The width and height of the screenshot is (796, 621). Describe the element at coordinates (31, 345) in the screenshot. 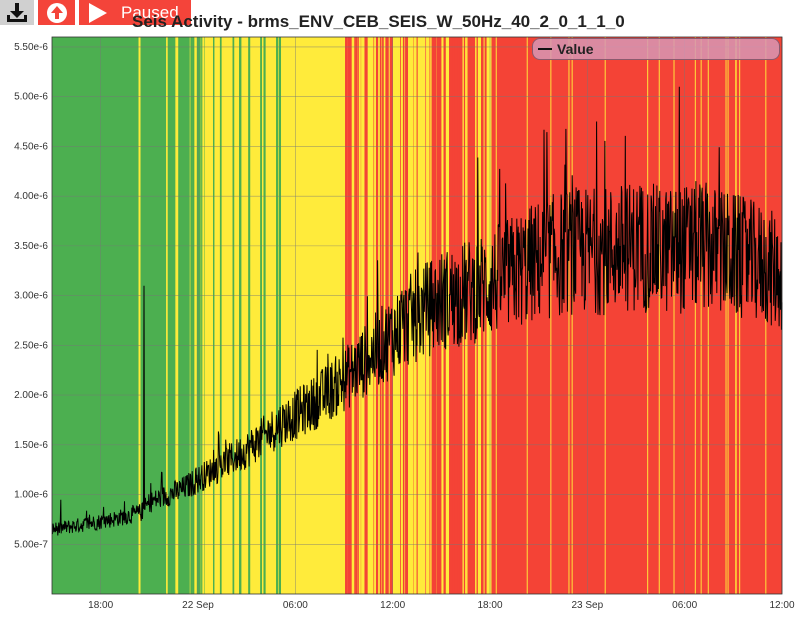

I see `y-tick-label: 2.50e-6` at that location.